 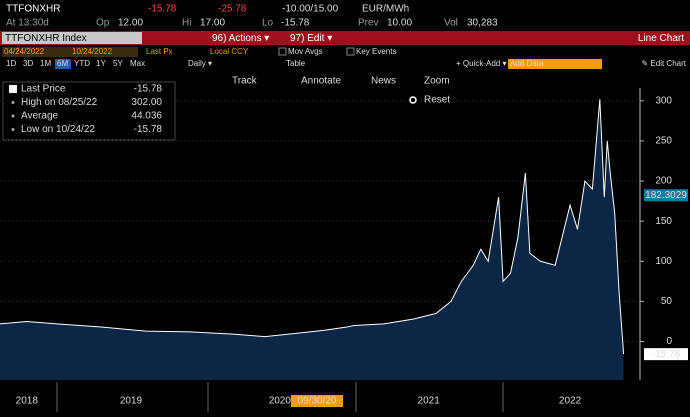 What do you see at coordinates (59, 102) in the screenshot?
I see `legend-label: High on 08/25/22` at bounding box center [59, 102].